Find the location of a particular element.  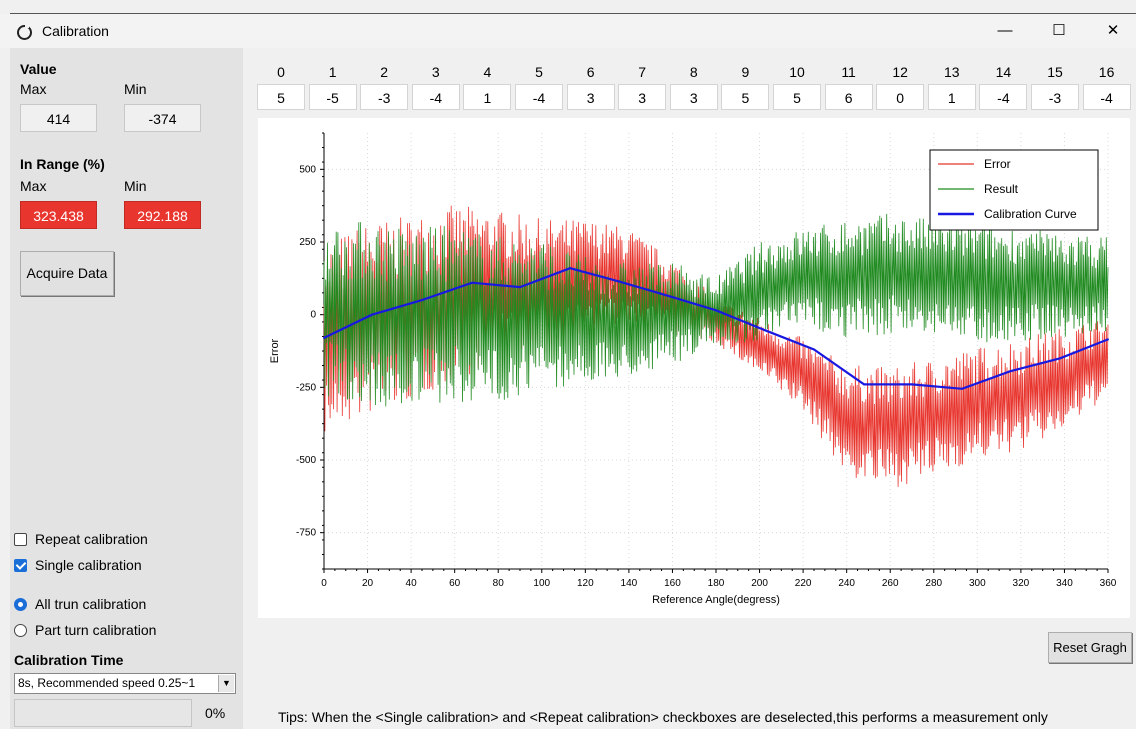

x-tick-label: 40 is located at coordinates (412, 583).